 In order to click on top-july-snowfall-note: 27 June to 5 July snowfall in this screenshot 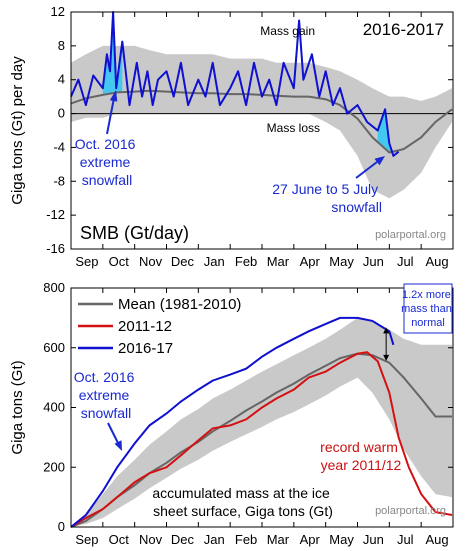, I will do `click(327, 198)`.